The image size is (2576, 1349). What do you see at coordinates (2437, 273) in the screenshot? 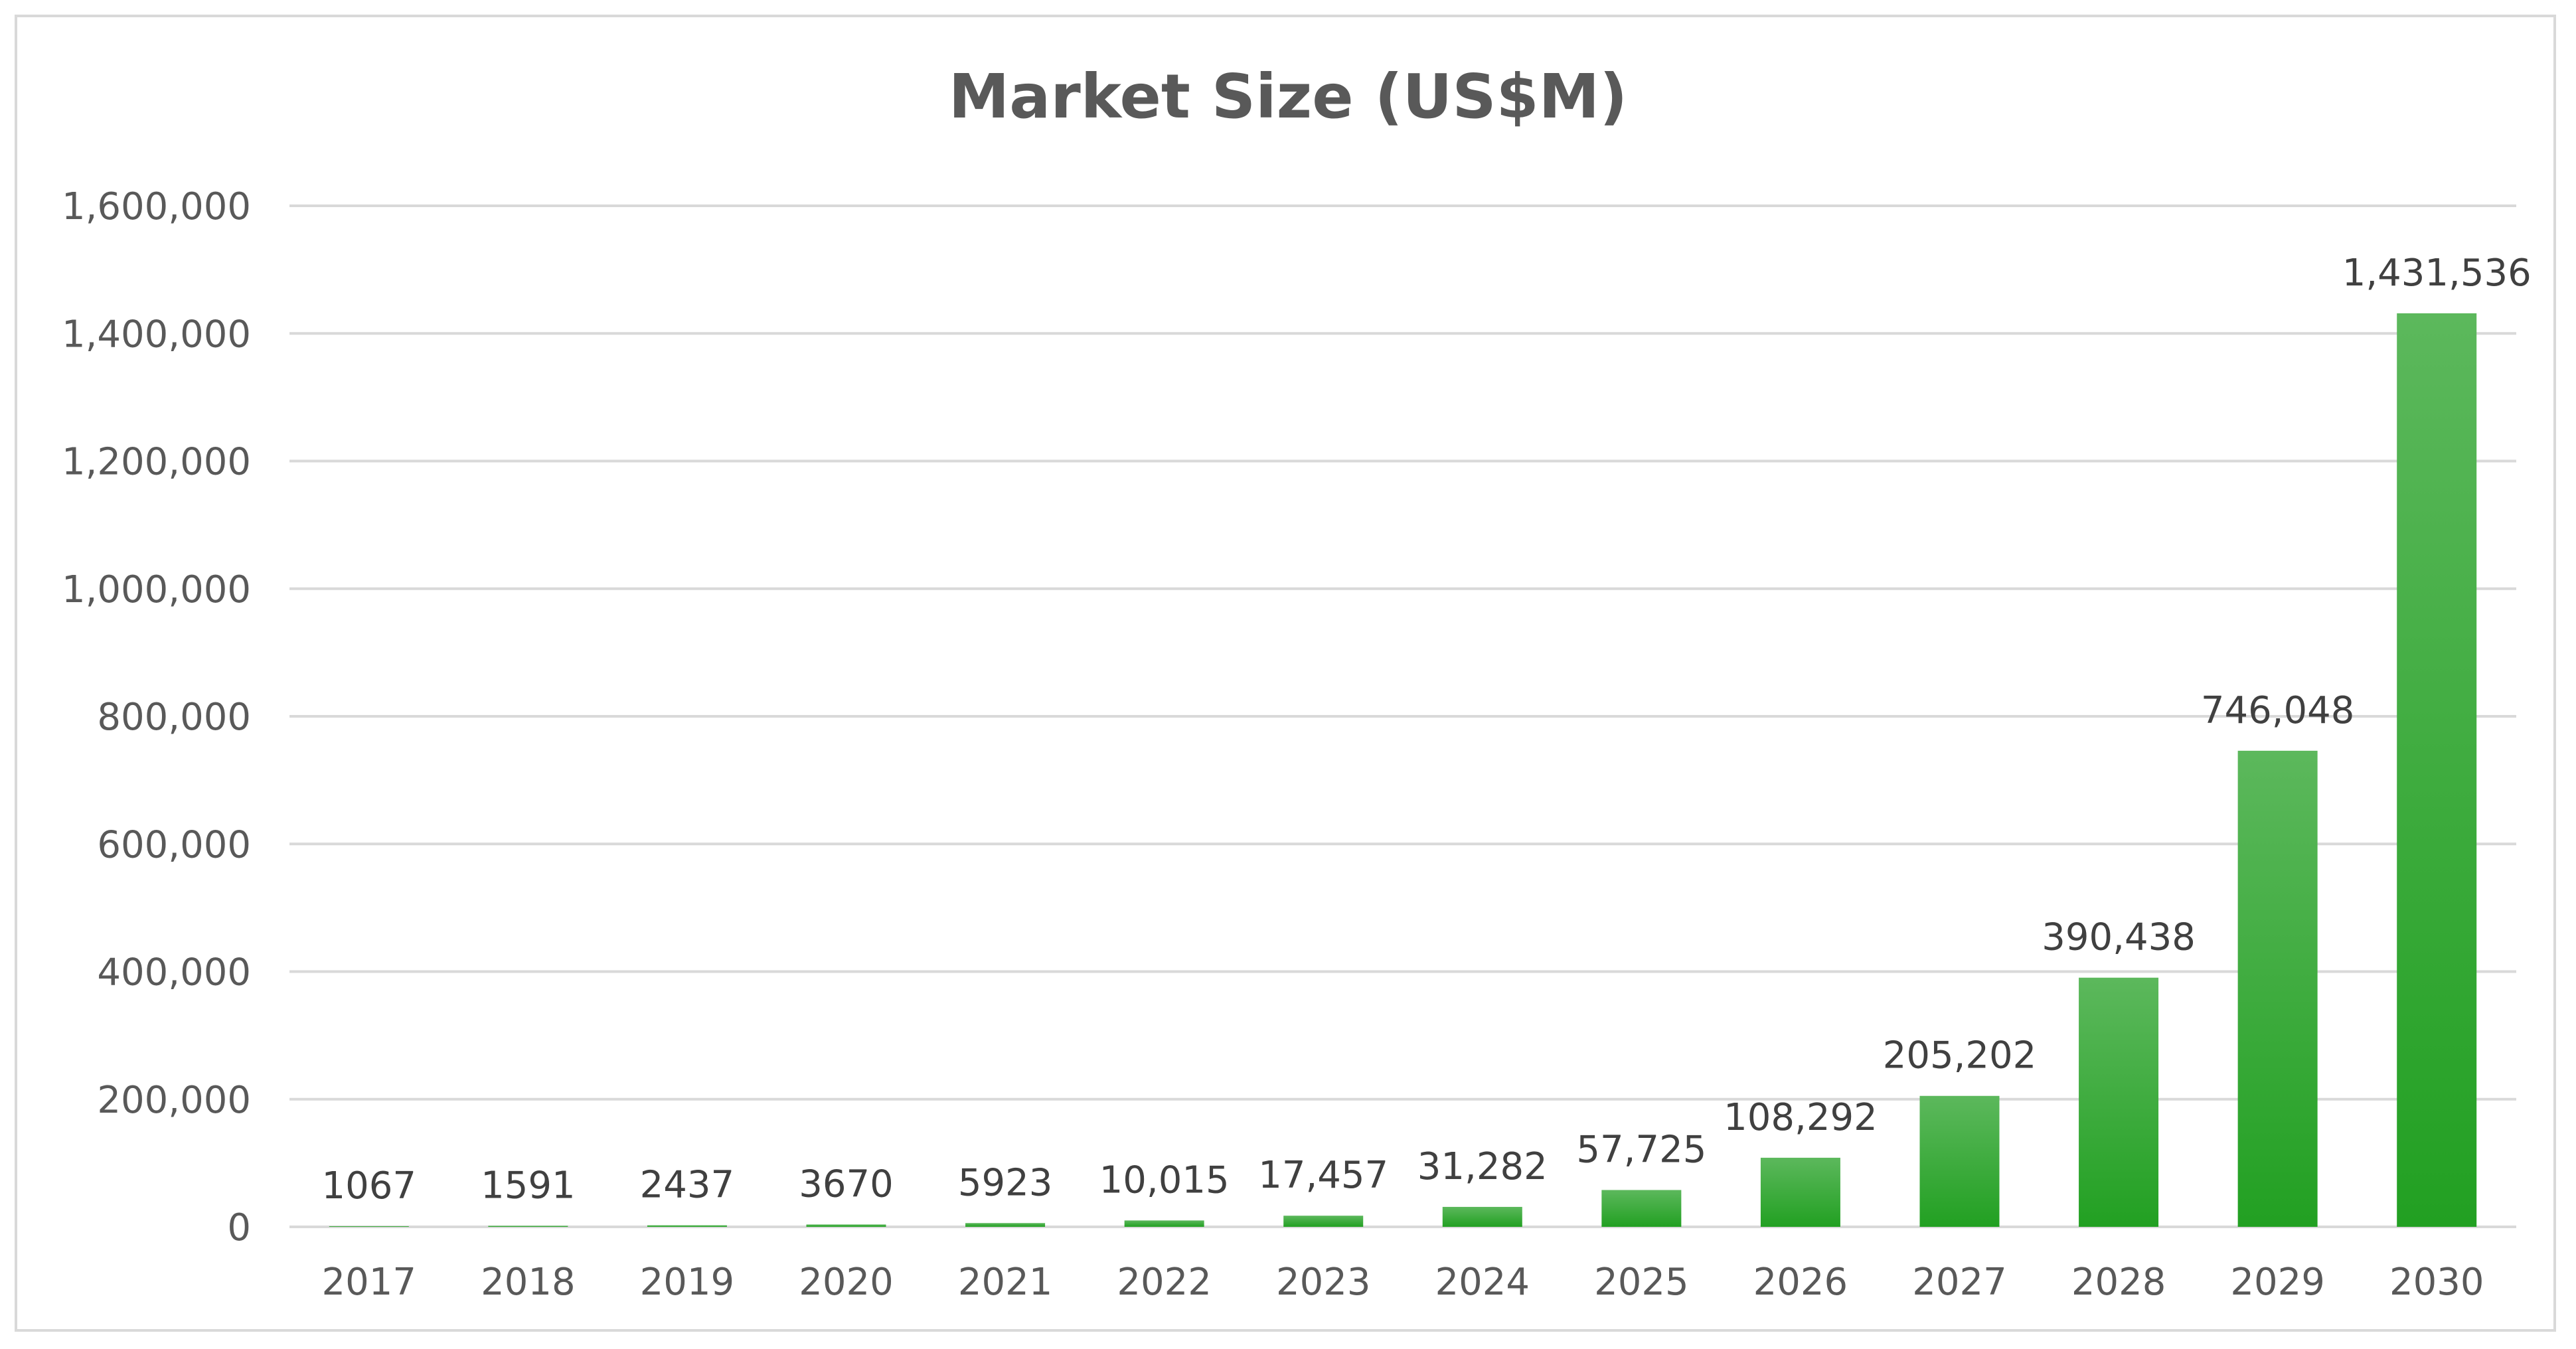
I see `data-label-2030: 1,431,536` at bounding box center [2437, 273].